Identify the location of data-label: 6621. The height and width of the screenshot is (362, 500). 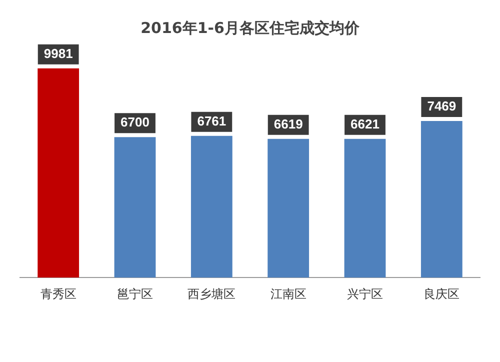
(365, 124).